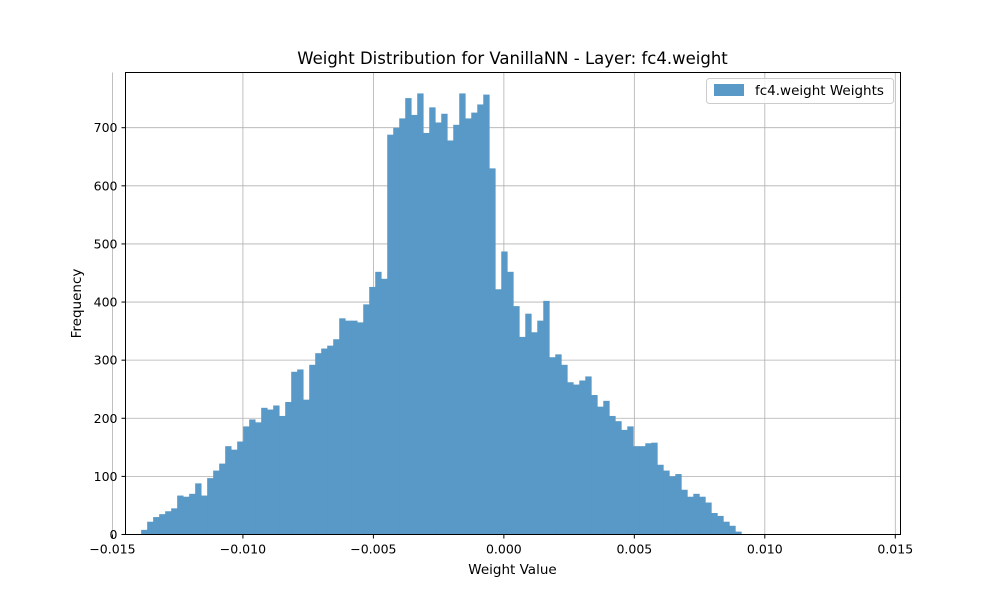 The width and height of the screenshot is (1000, 600). Describe the element at coordinates (114, 534) in the screenshot. I see `y-tick-label: 0` at that location.